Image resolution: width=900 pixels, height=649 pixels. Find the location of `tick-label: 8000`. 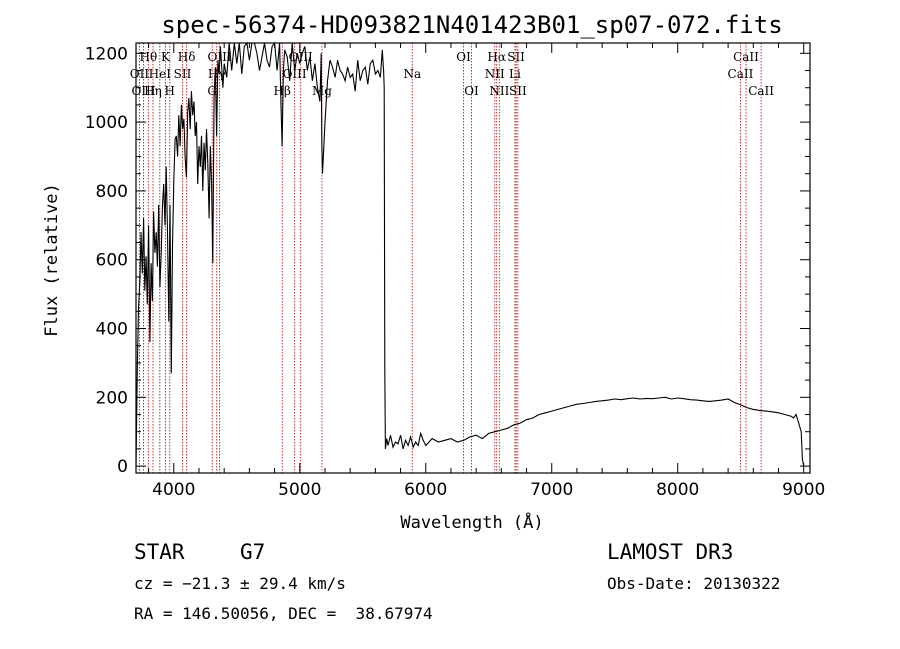

tick-label: 8000 is located at coordinates (677, 490).